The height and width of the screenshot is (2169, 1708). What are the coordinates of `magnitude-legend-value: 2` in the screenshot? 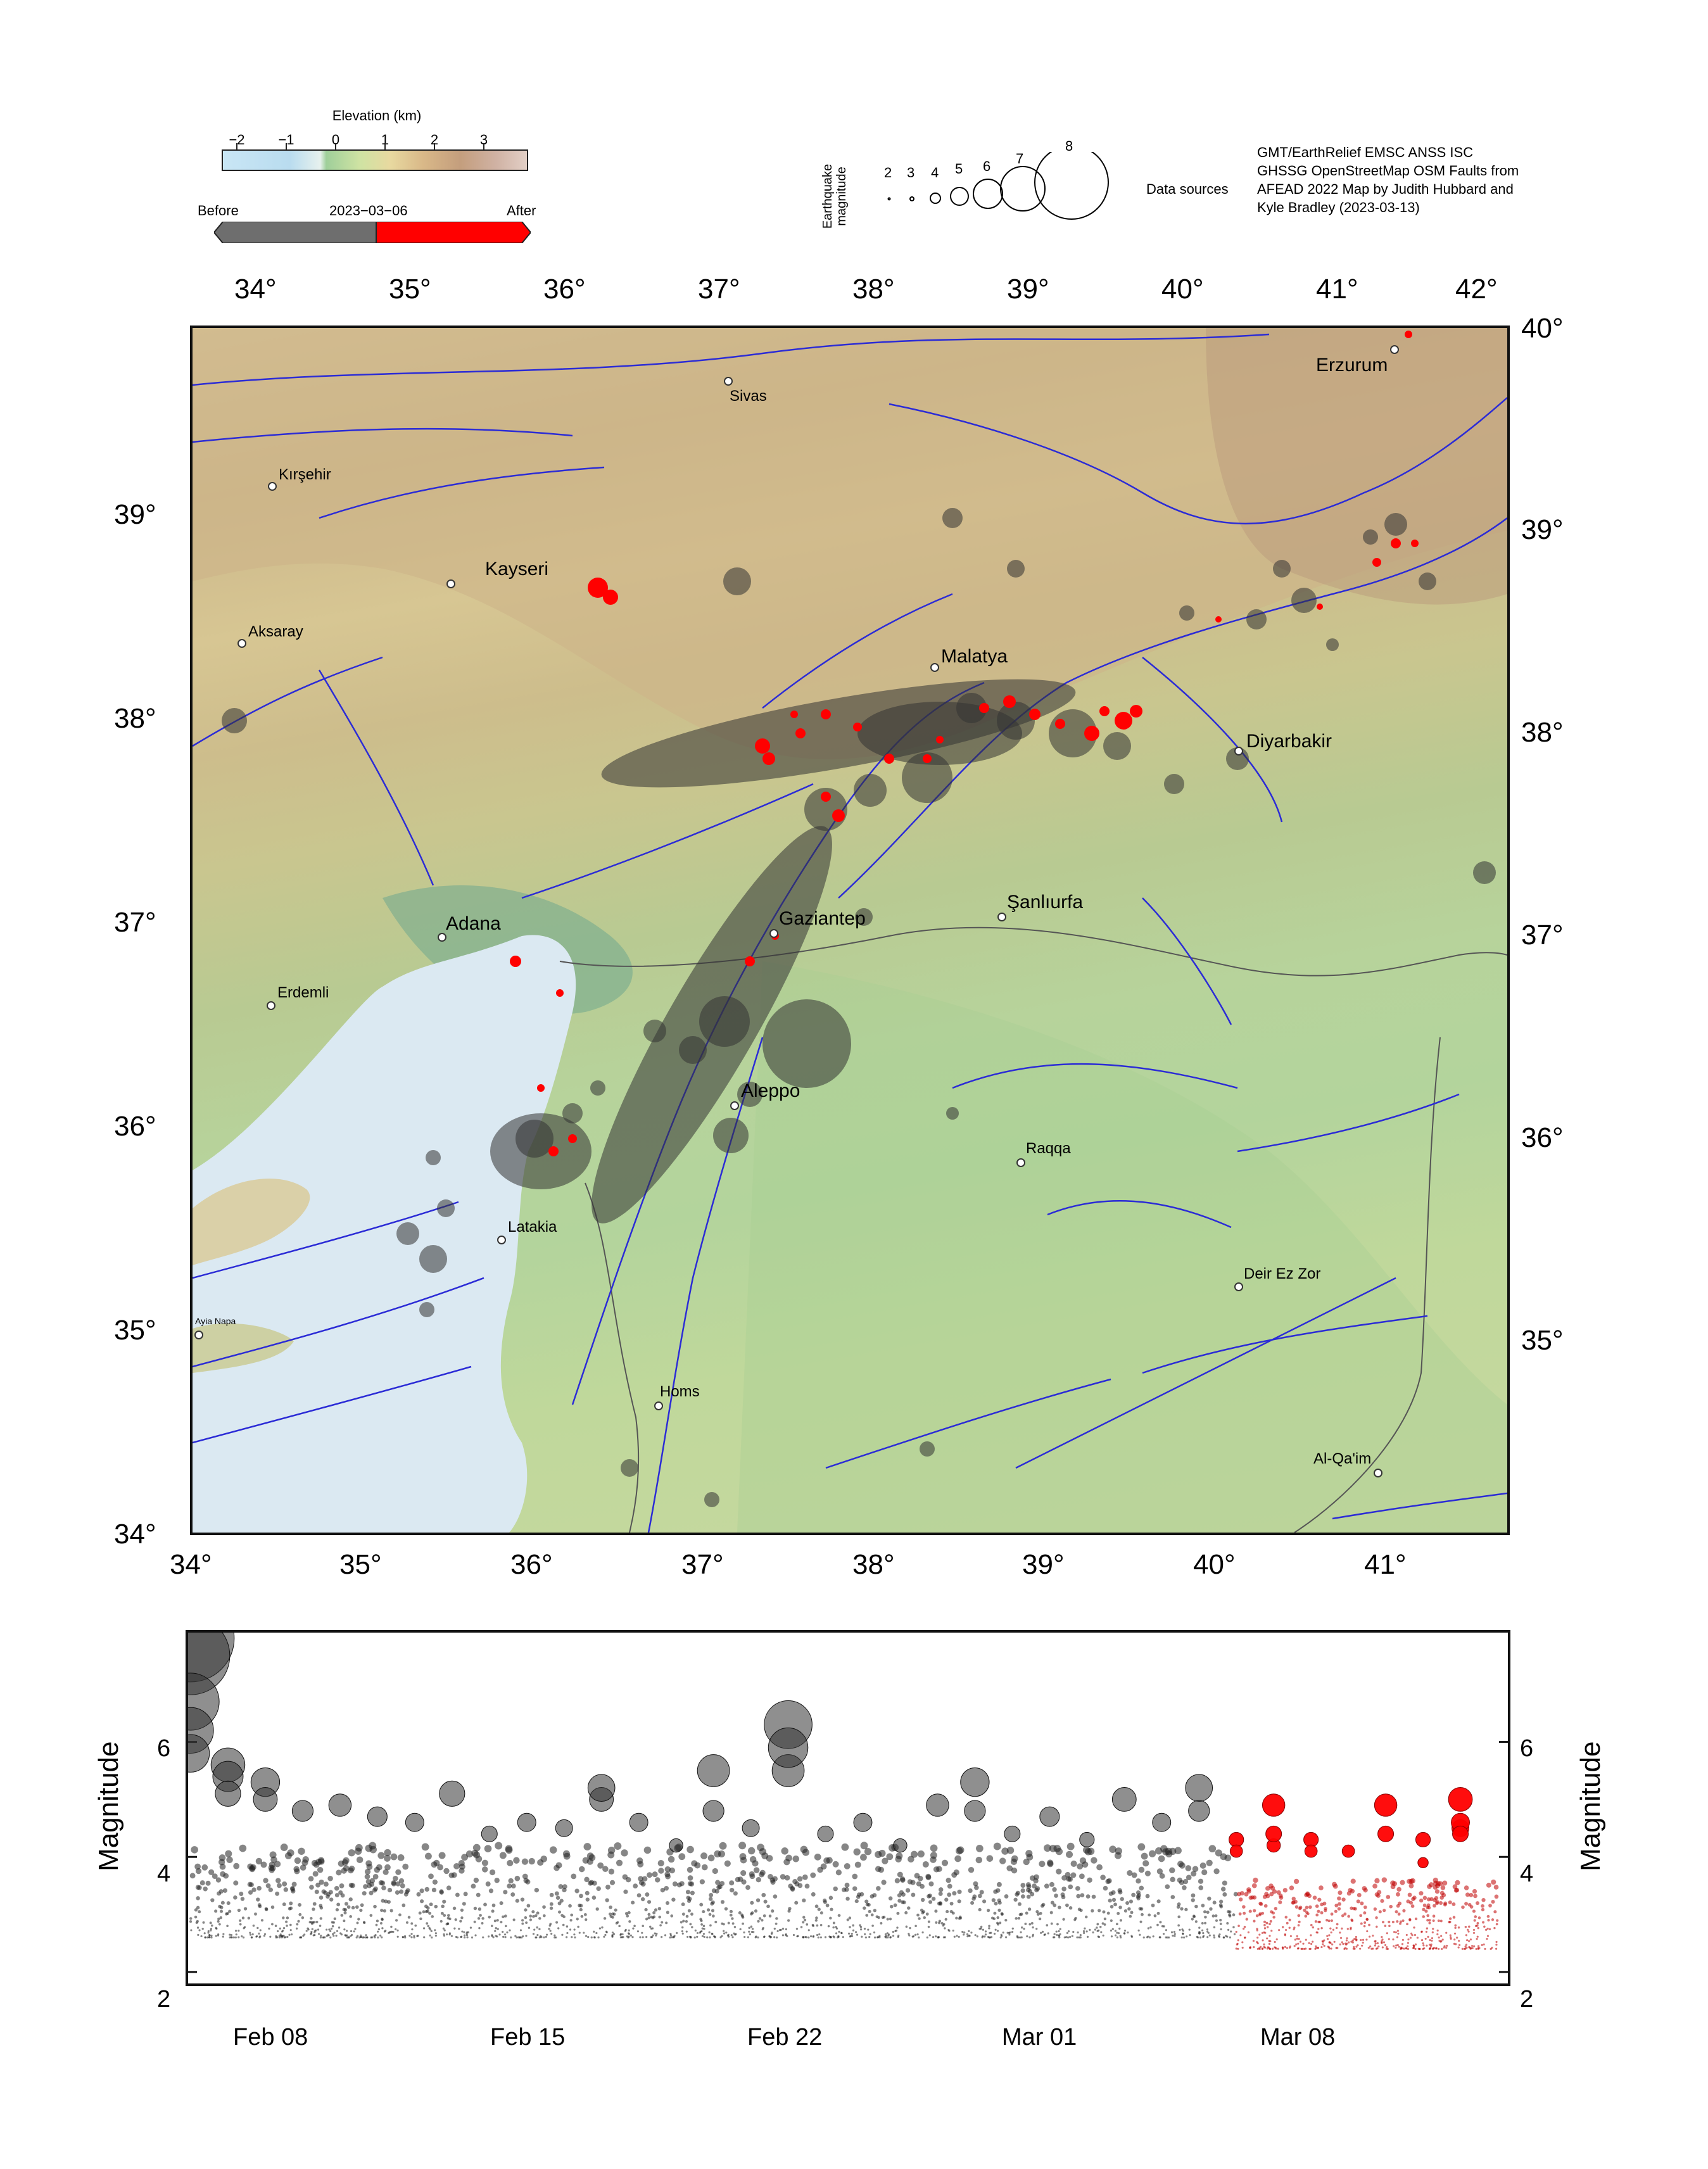 It's located at (888, 172).